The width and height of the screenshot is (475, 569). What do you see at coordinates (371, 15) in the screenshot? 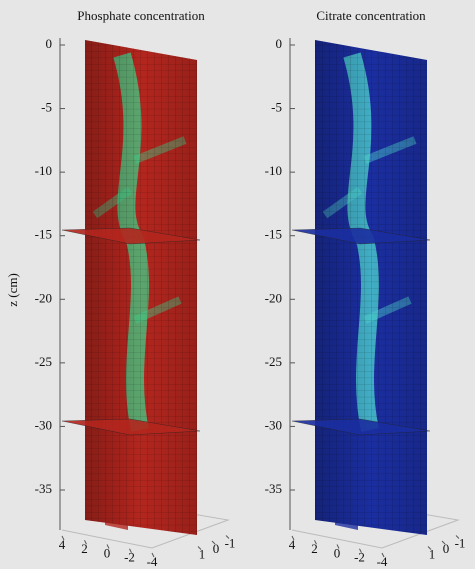
I see `chart-title: Citrate concentration` at bounding box center [371, 15].